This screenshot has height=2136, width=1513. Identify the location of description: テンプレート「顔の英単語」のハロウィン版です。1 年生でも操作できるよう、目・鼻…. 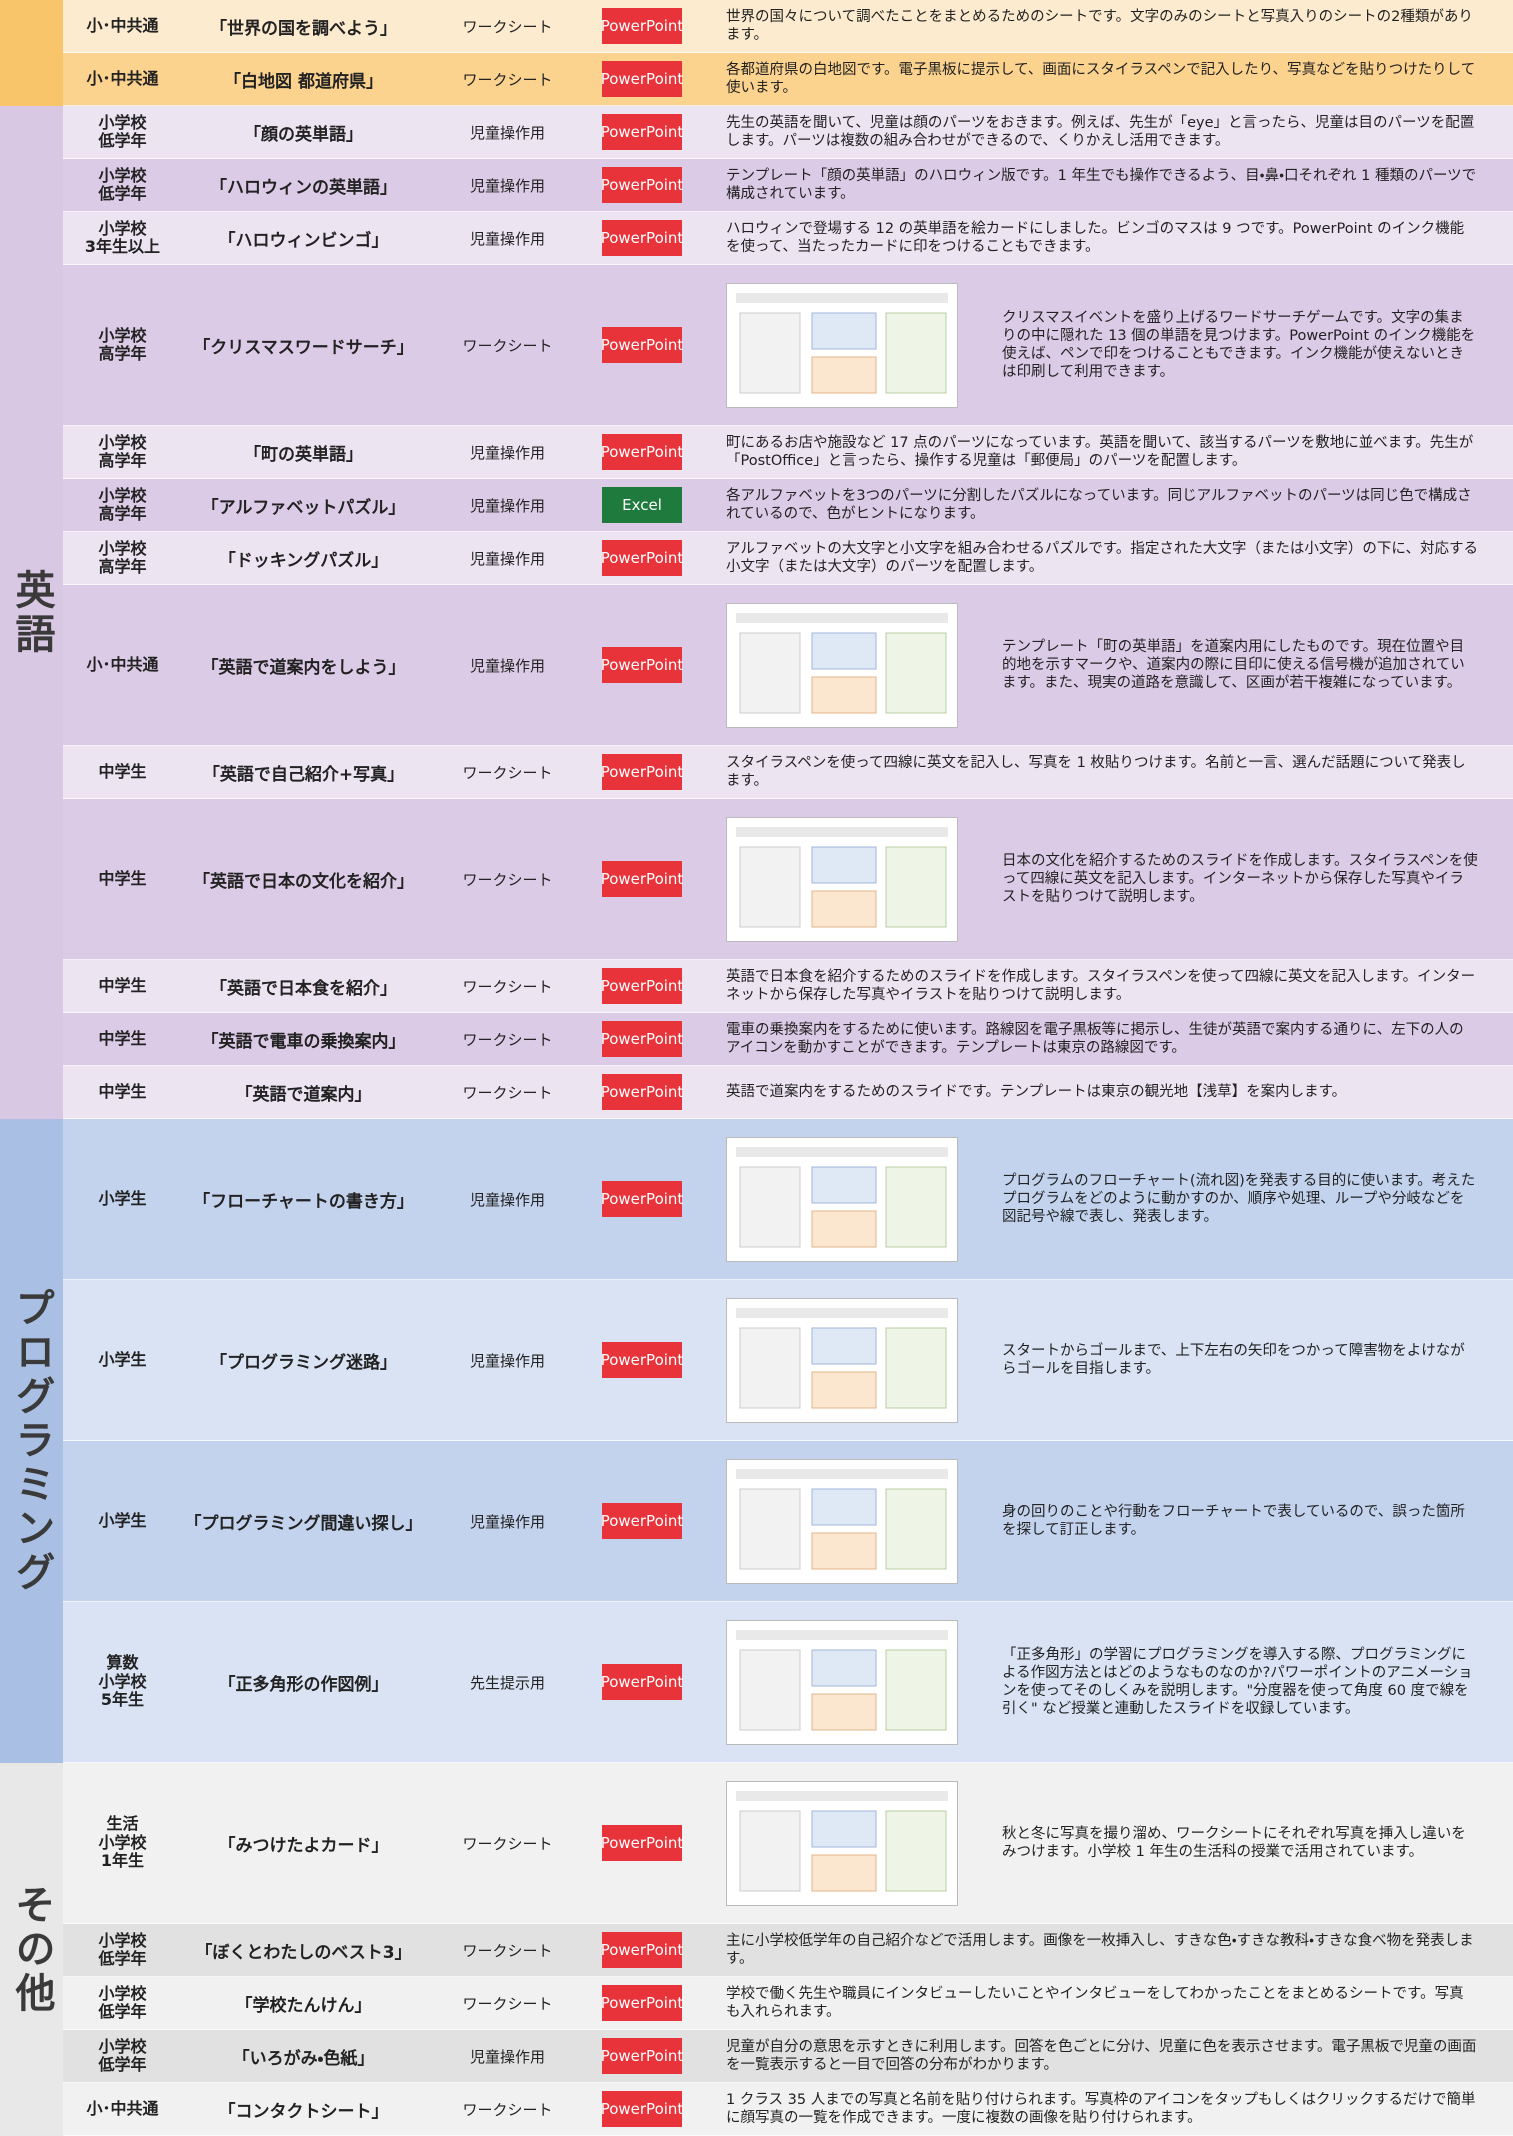
(1101, 184).